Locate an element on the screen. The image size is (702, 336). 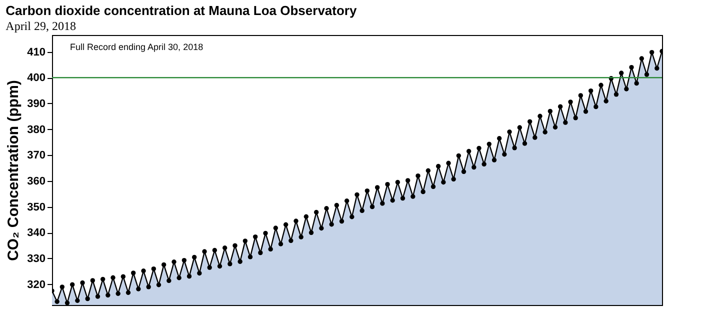
annotation: Full Record ending April 30, 2018 is located at coordinates (137, 47).